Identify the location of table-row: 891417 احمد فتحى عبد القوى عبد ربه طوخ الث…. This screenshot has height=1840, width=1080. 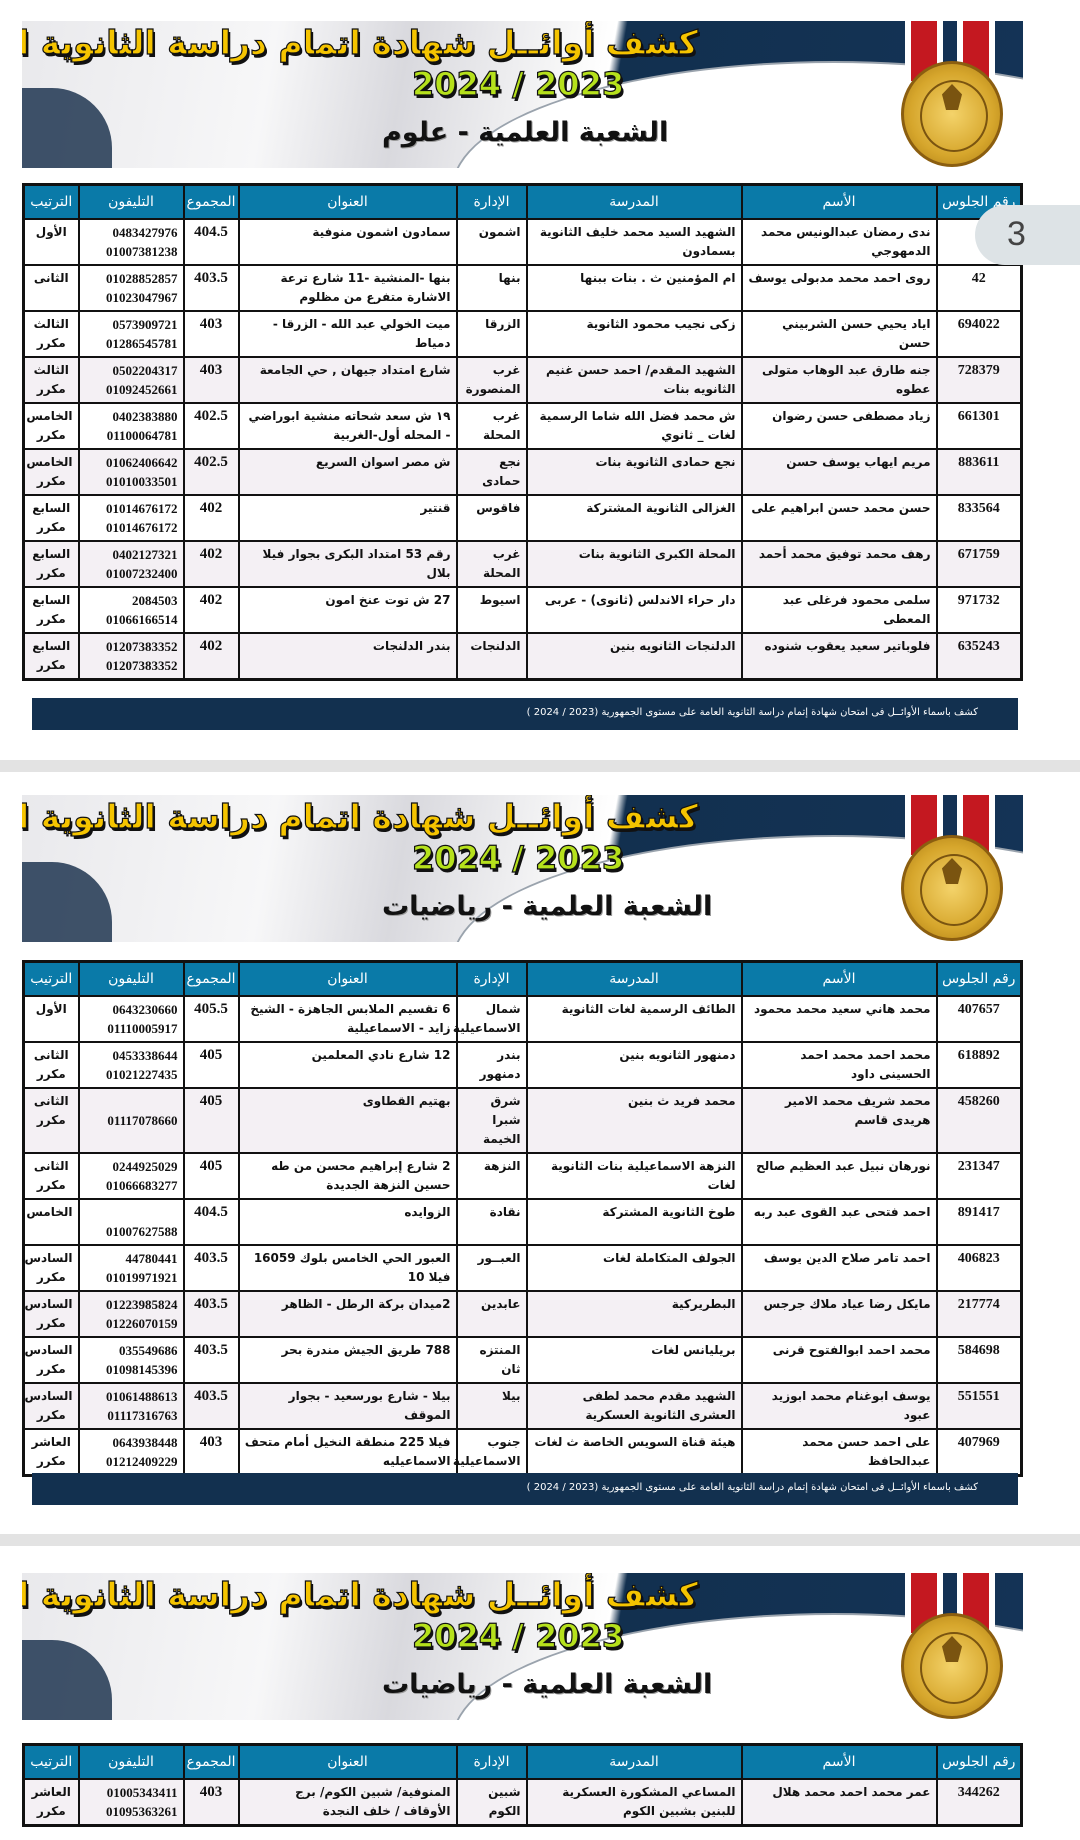
(522, 1222).